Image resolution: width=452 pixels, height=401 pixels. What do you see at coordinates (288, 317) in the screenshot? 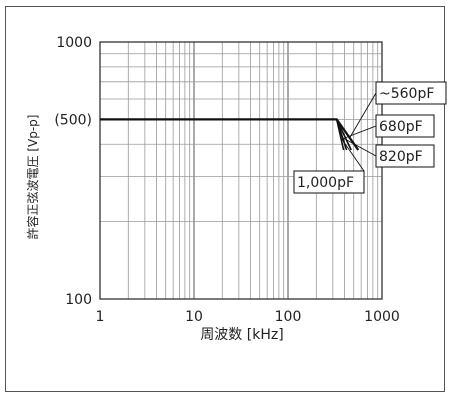
I see `x-tick-label: 100` at bounding box center [288, 317].